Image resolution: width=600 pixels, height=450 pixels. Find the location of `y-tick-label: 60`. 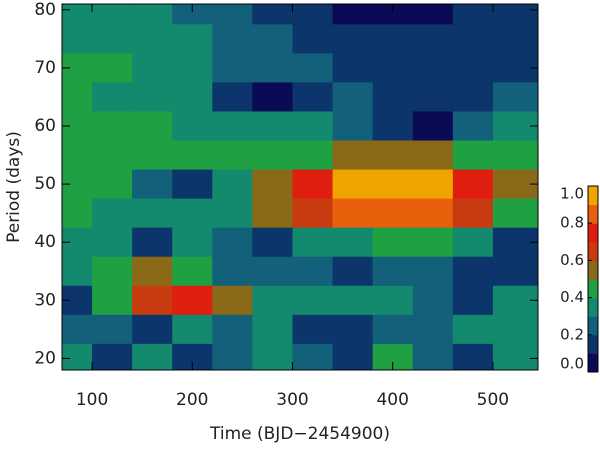

y-tick-label: 60 is located at coordinates (45, 126).